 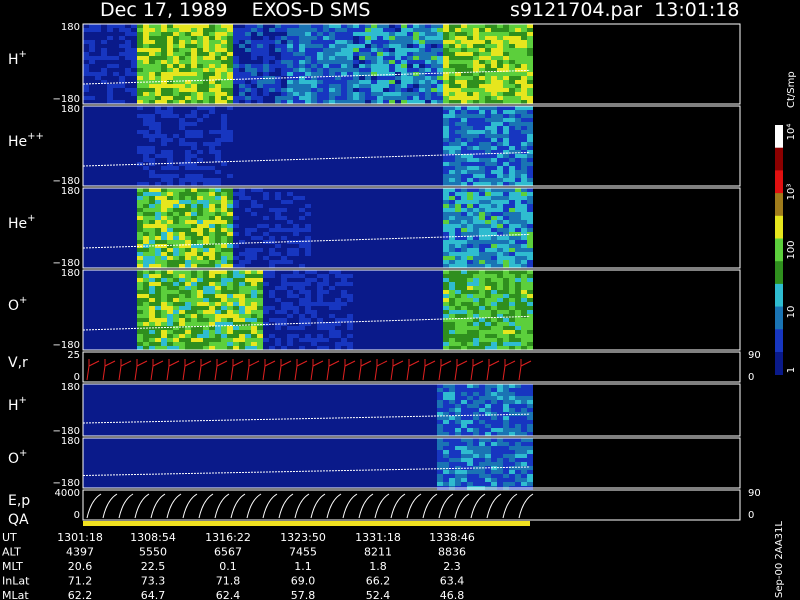 What do you see at coordinates (452, 552) in the screenshot?
I see `table-cell: 8836` at bounding box center [452, 552].